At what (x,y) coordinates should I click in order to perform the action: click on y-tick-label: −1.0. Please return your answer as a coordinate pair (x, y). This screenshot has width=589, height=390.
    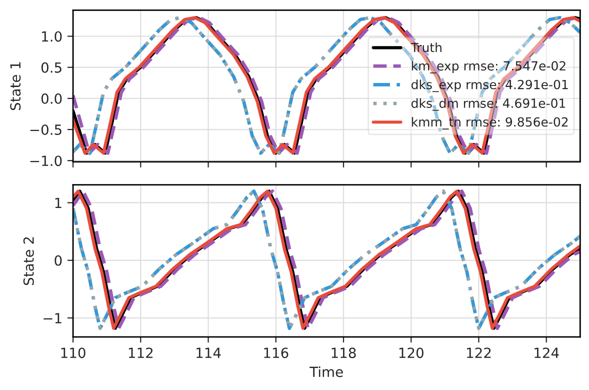
    Looking at the image, I should click on (46, 161).